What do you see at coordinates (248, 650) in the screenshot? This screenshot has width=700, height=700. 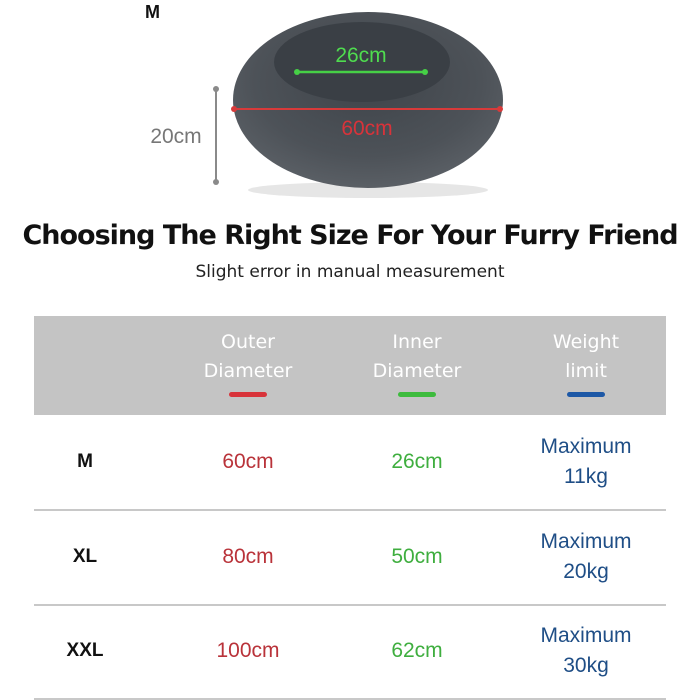 I see `outer-cell: 100cm` at bounding box center [248, 650].